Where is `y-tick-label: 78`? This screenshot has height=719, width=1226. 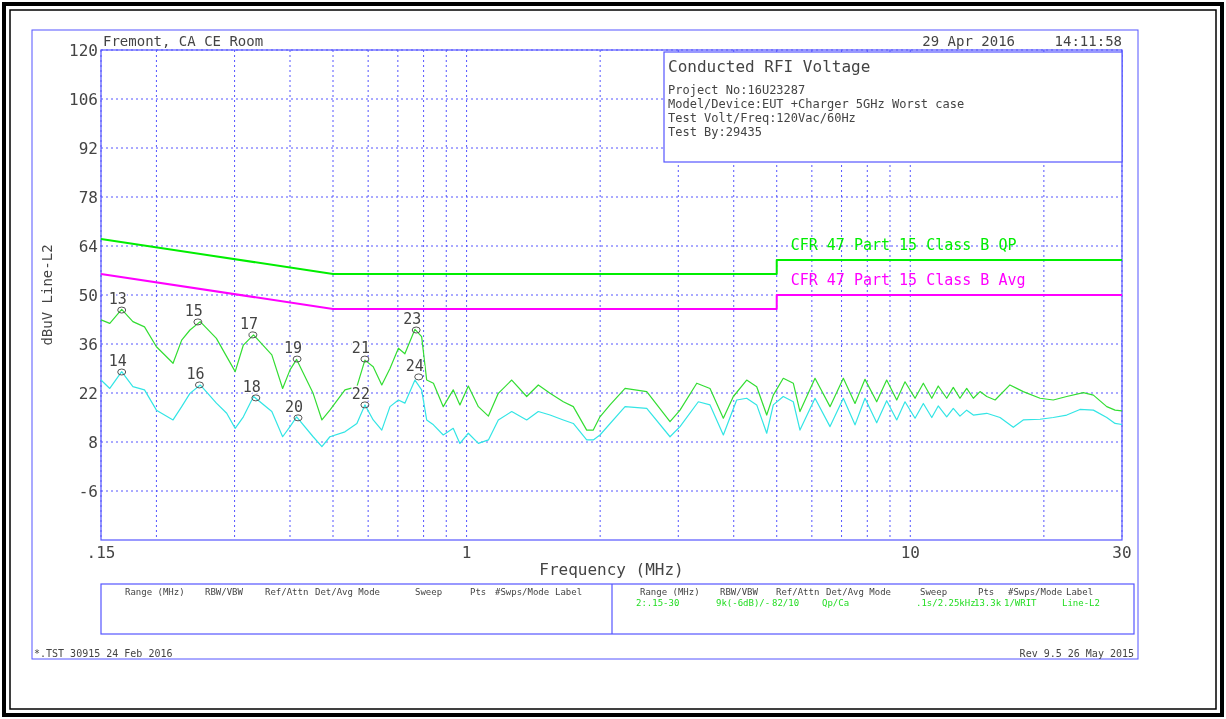 y-tick-label: 78 is located at coordinates (88, 197).